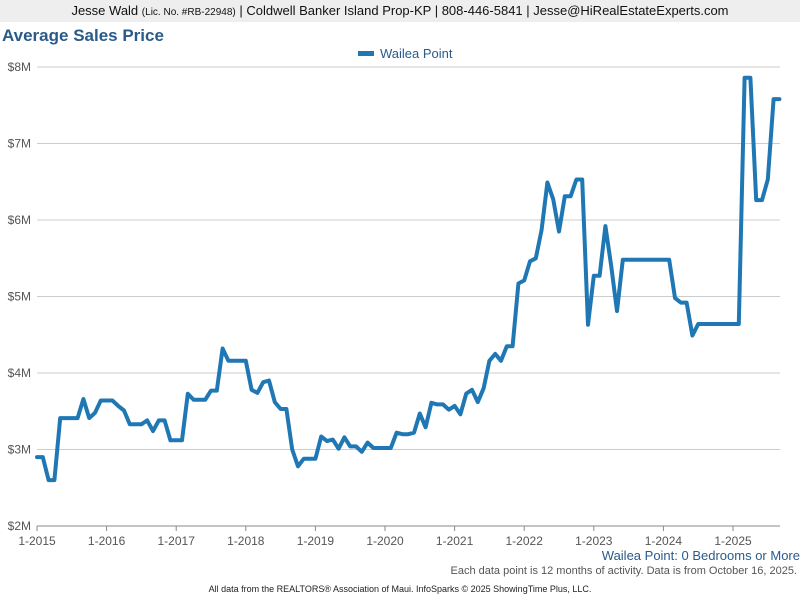  What do you see at coordinates (416, 53) in the screenshot?
I see `legend-label: Wailea Point` at bounding box center [416, 53].